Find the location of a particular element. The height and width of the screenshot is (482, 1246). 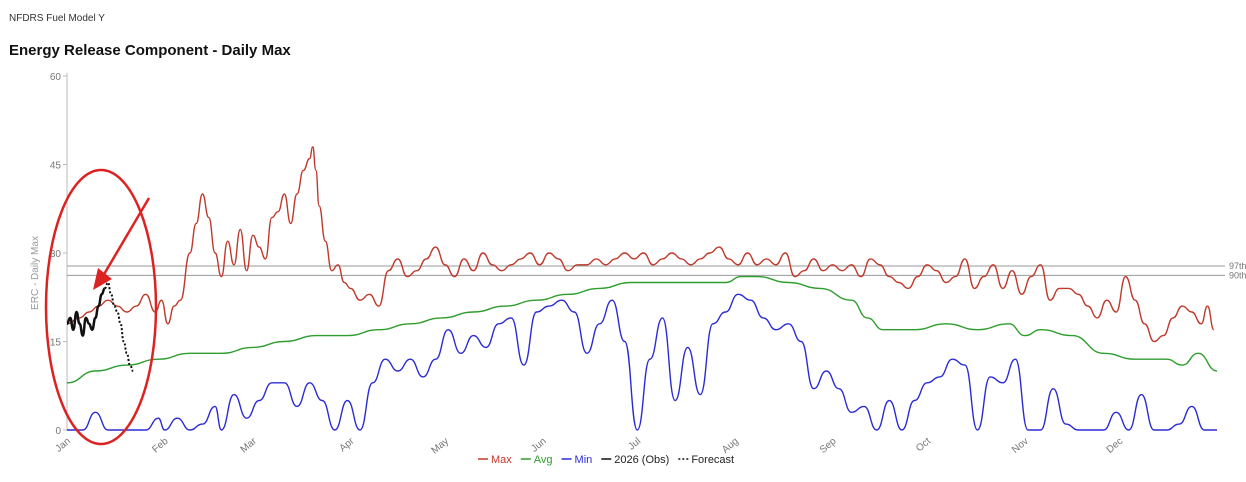

x-tick-label: Jan is located at coordinates (63, 445).